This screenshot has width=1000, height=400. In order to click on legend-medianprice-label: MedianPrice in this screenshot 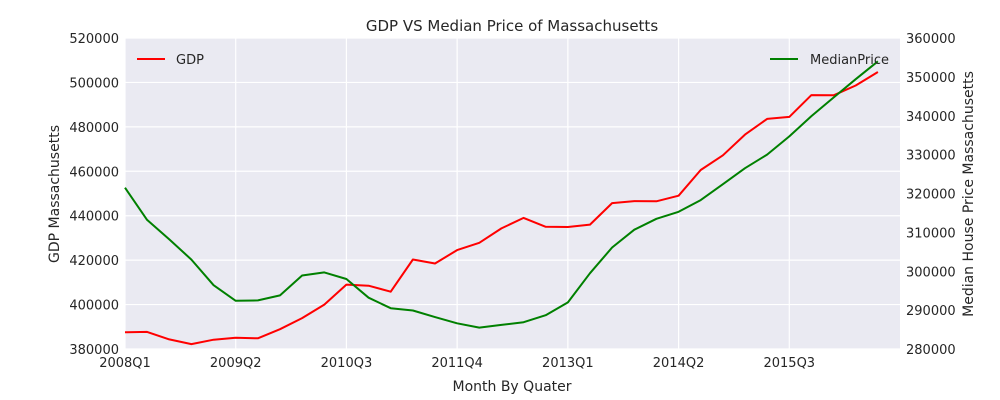, I will do `click(849, 60)`.